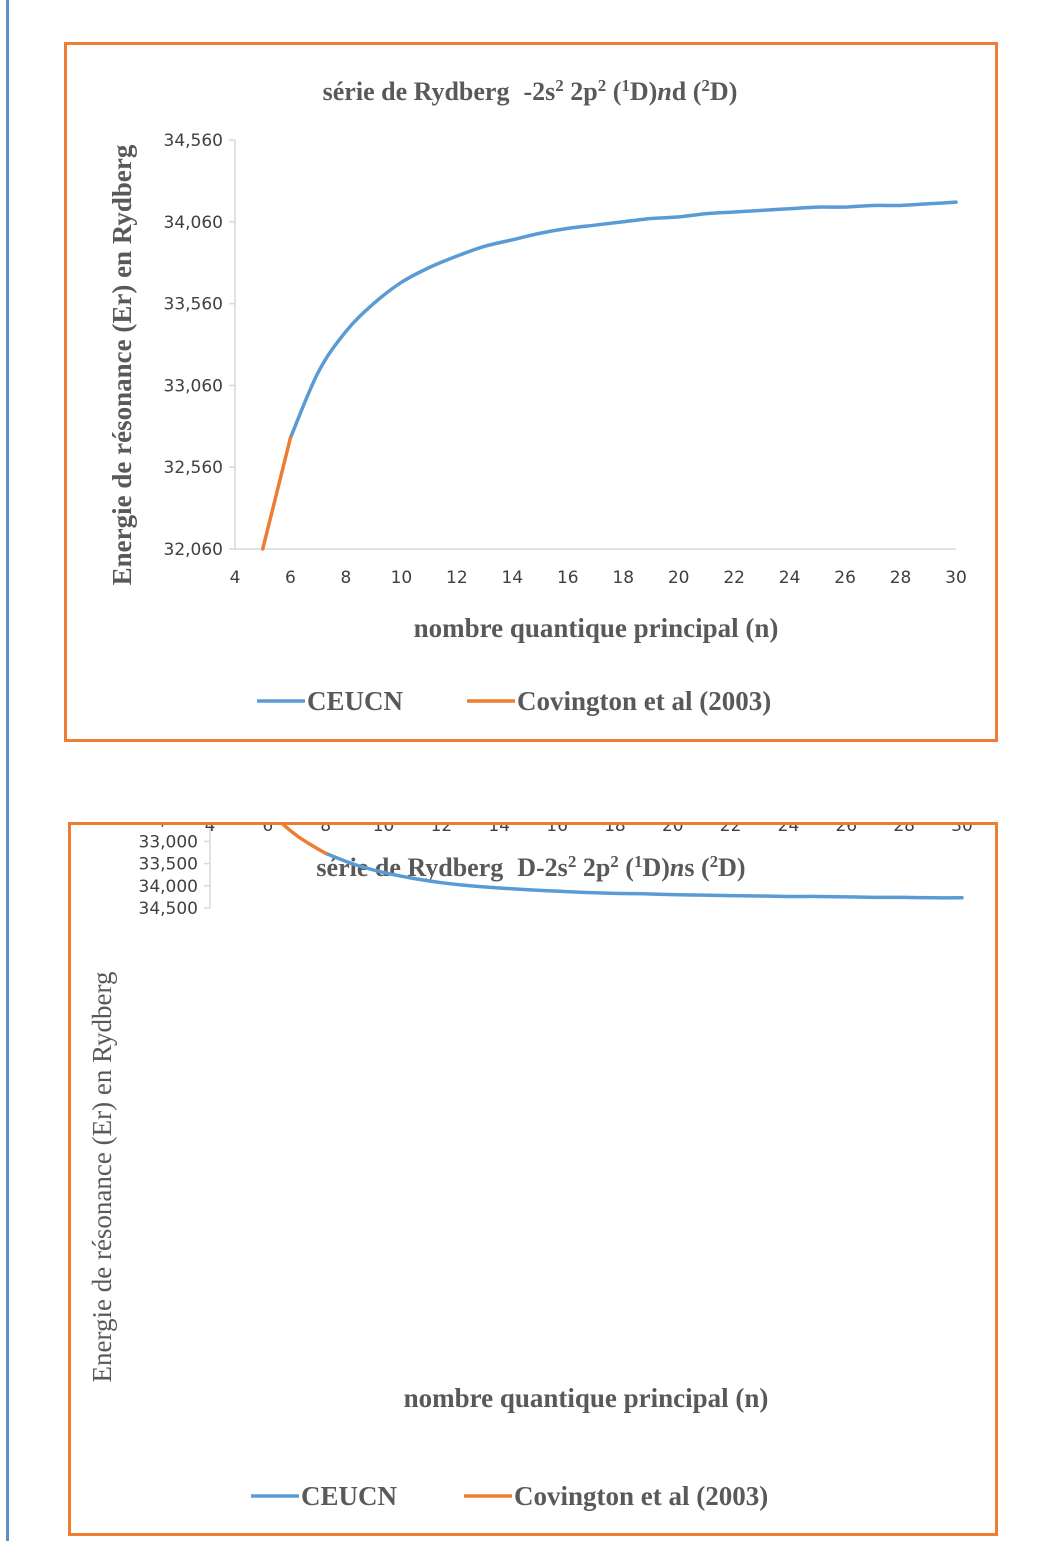 This screenshot has height=1541, width=1043. What do you see at coordinates (193, 550) in the screenshot?
I see `y-tick-label: 32,060` at bounding box center [193, 550].